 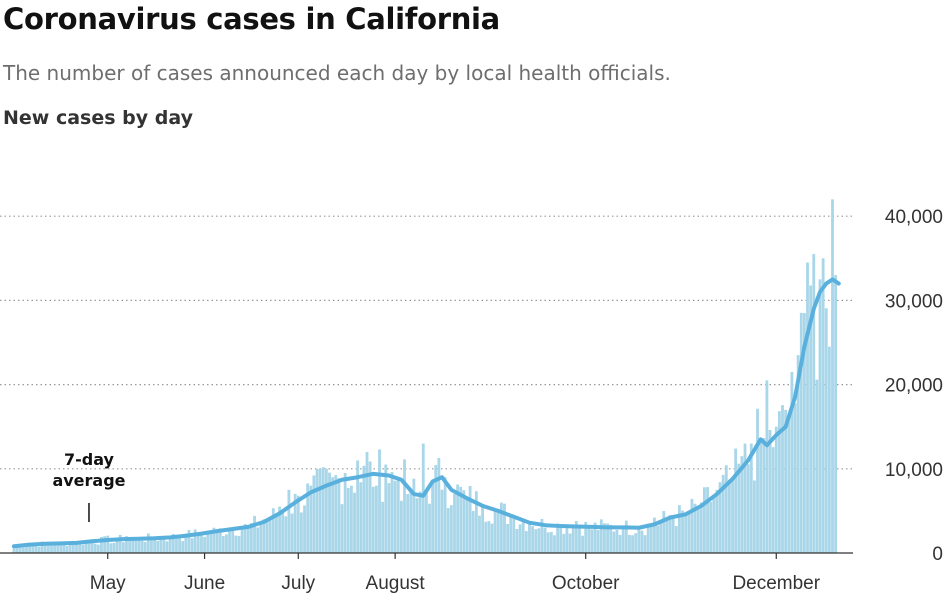 I want to click on chart-title: Coronavirus cases in California, so click(x=251, y=19).